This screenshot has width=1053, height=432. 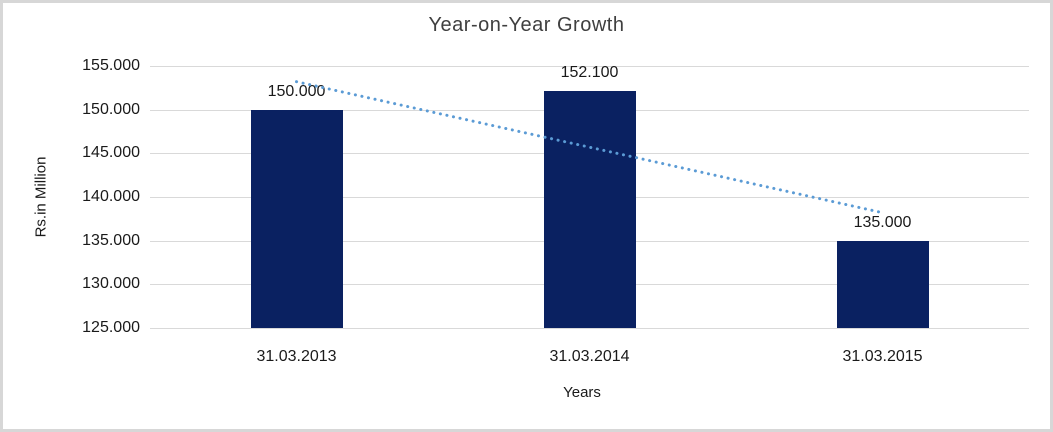 I want to click on y-axis-tick-label: 150.000, so click(x=111, y=109).